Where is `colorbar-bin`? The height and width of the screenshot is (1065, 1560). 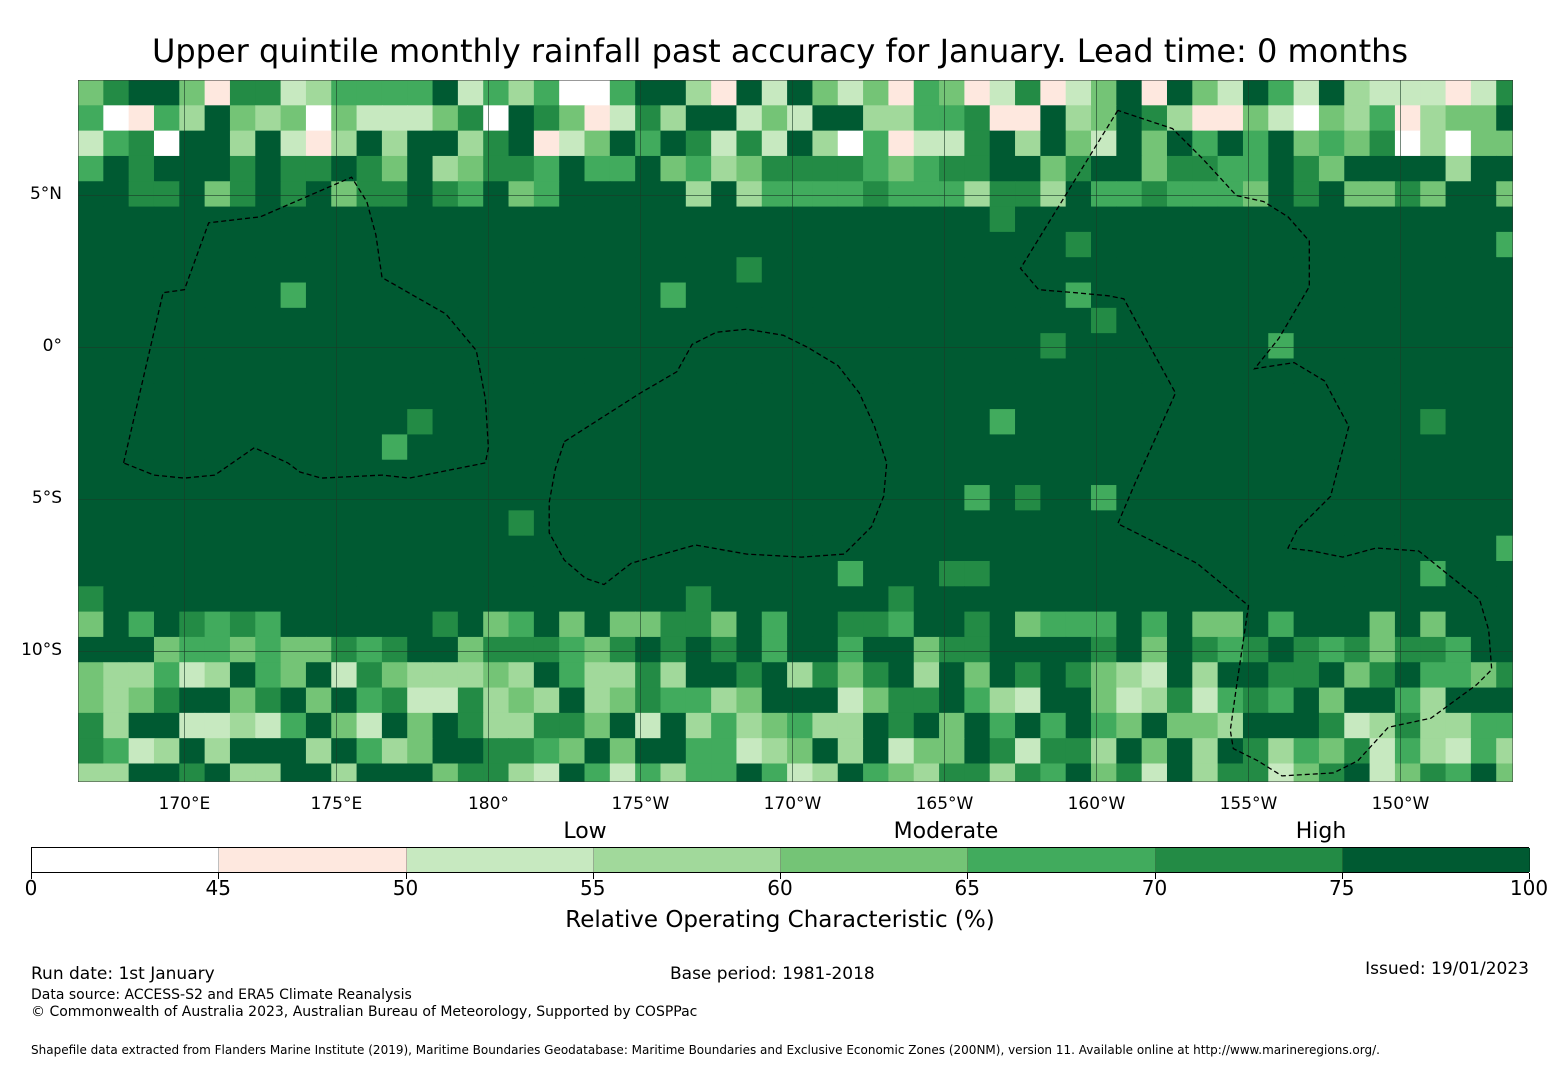
colorbar-bin is located at coordinates (313, 860).